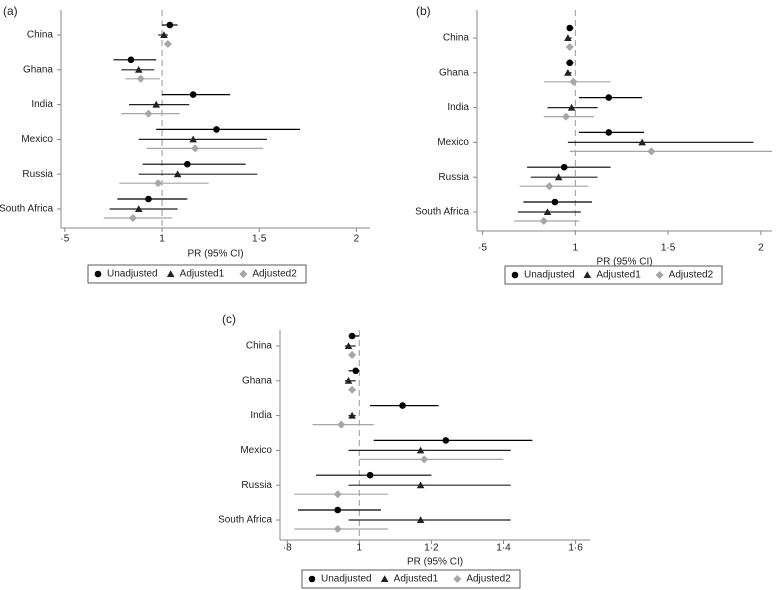  What do you see at coordinates (423, 11) in the screenshot?
I see `panel-label: (b)` at bounding box center [423, 11].